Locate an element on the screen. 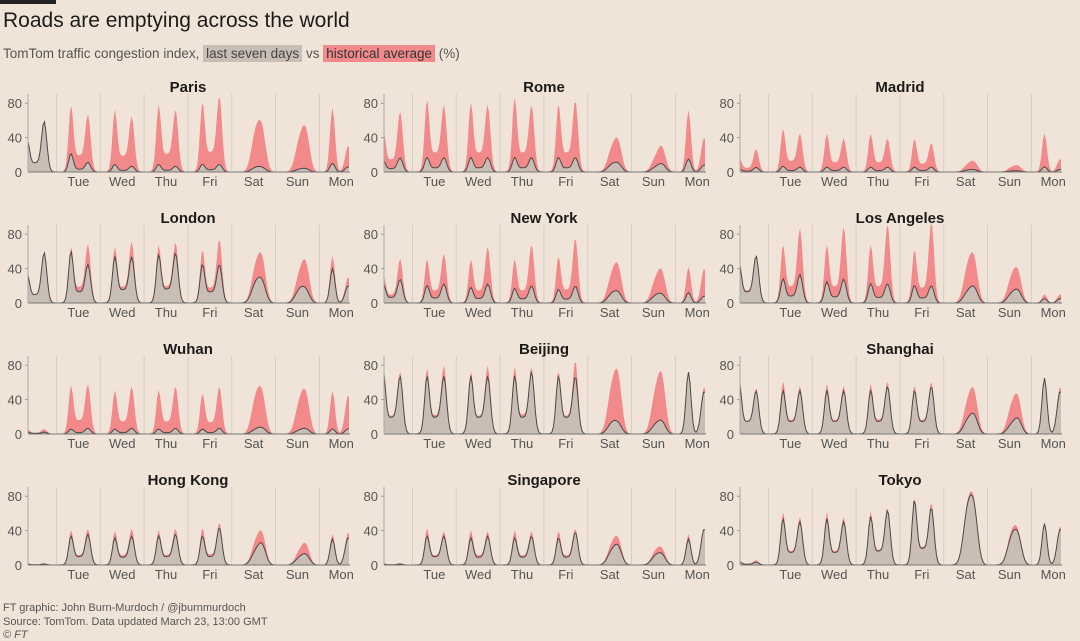  city-title: Hong Kong is located at coordinates (188, 480).